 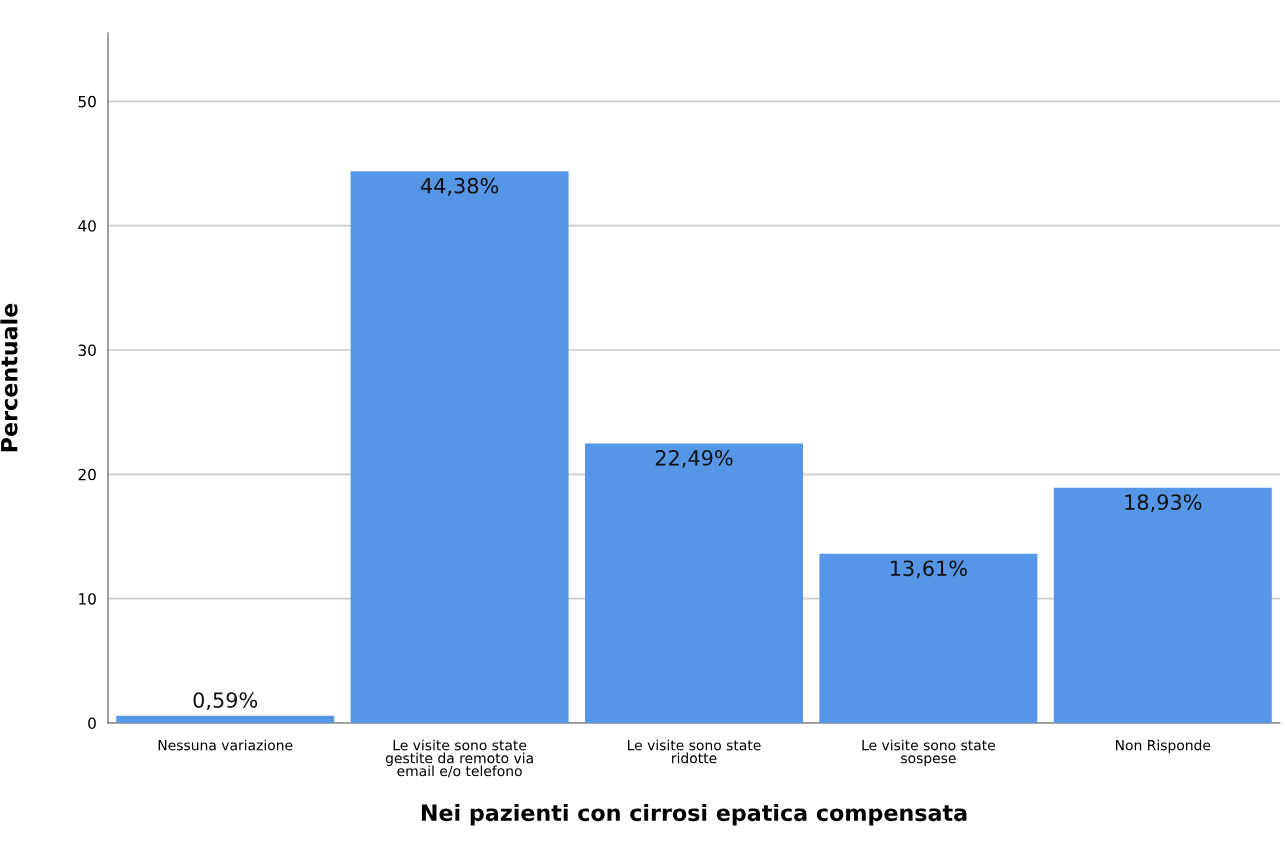 What do you see at coordinates (9, 377) in the screenshot?
I see `y-axis-title: Percentuale` at bounding box center [9, 377].